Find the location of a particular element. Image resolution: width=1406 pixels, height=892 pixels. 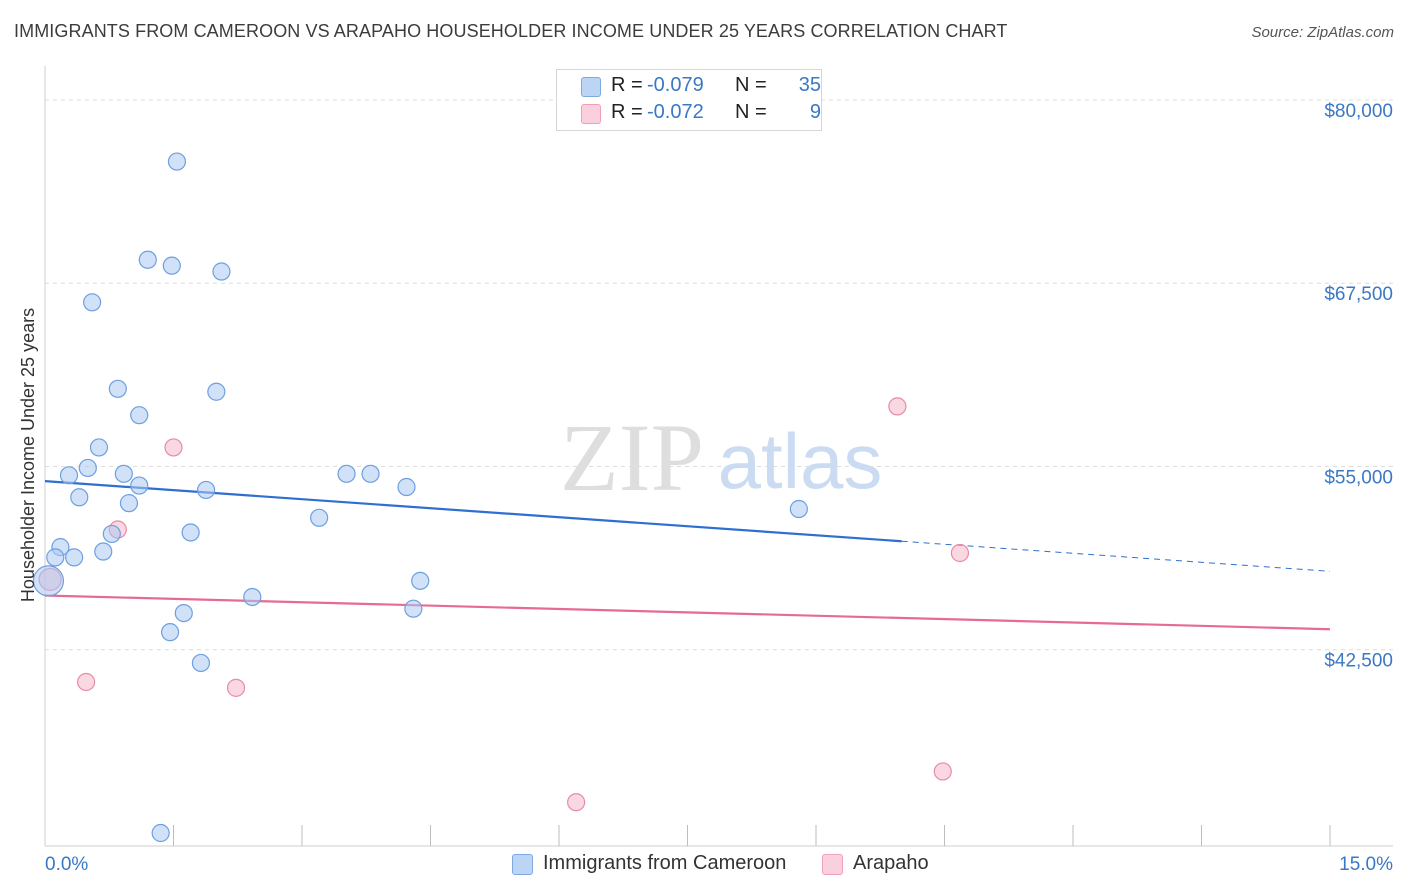

legend-swatch-cameroon is located at coordinates (591, 87).